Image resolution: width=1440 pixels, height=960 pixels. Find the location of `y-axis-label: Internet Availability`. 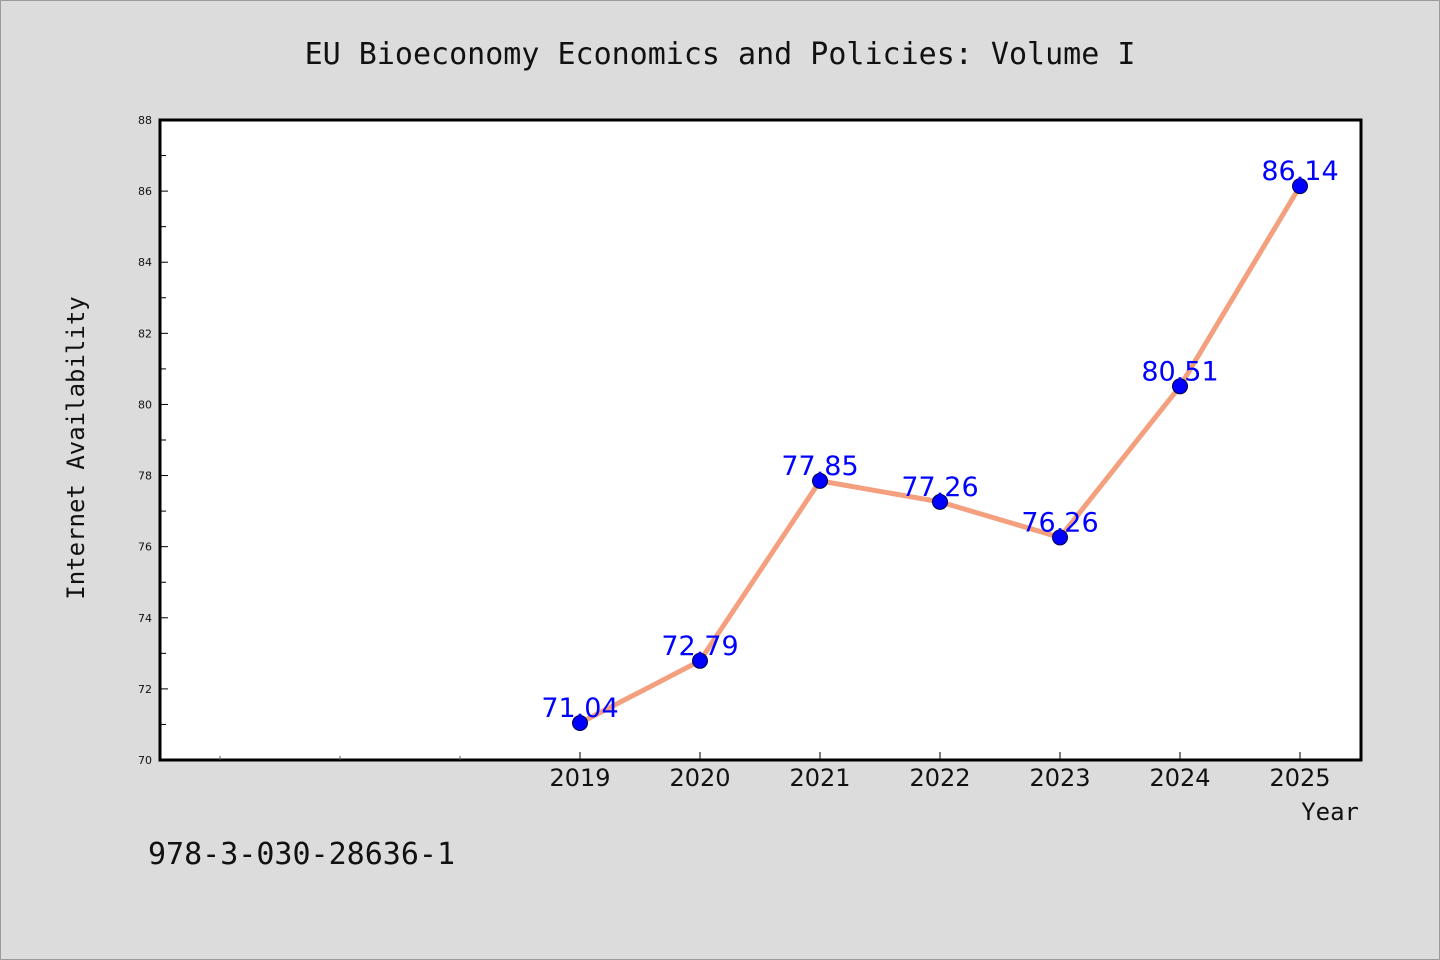

y-axis-label: Internet Availability is located at coordinates (76, 447).